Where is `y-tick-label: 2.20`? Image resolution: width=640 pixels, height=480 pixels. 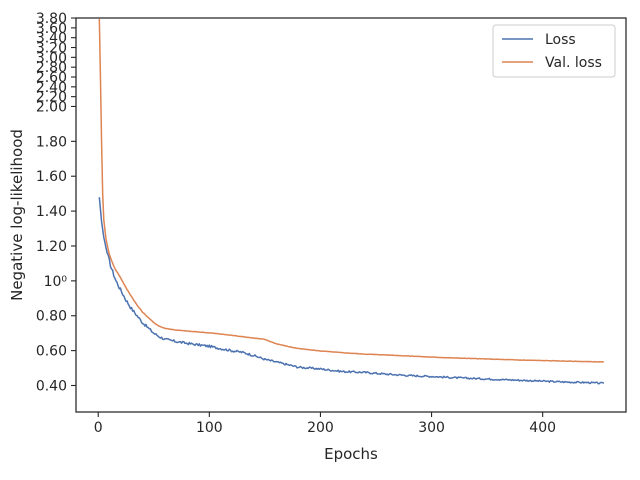 y-tick-label: 2.20 is located at coordinates (51, 98).